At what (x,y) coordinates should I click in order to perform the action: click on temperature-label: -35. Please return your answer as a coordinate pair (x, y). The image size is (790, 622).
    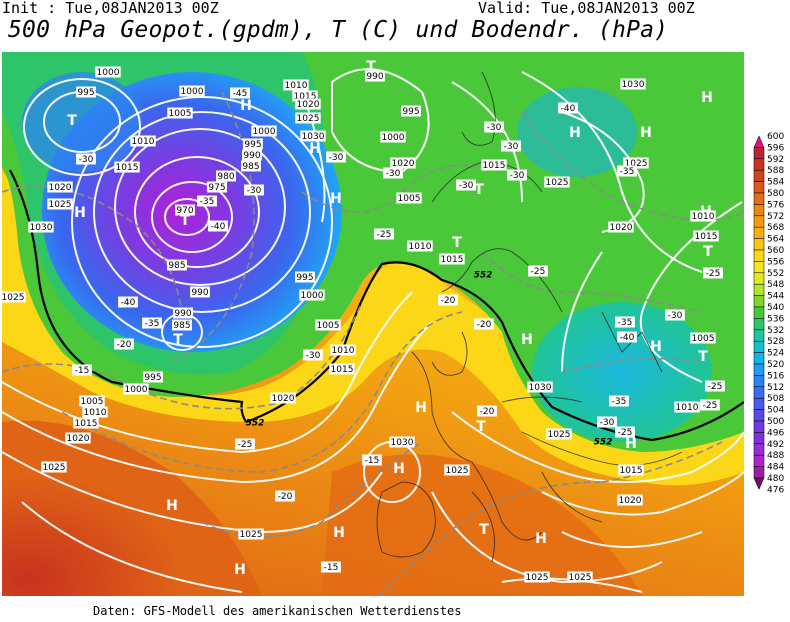
    Looking at the image, I should click on (619, 402).